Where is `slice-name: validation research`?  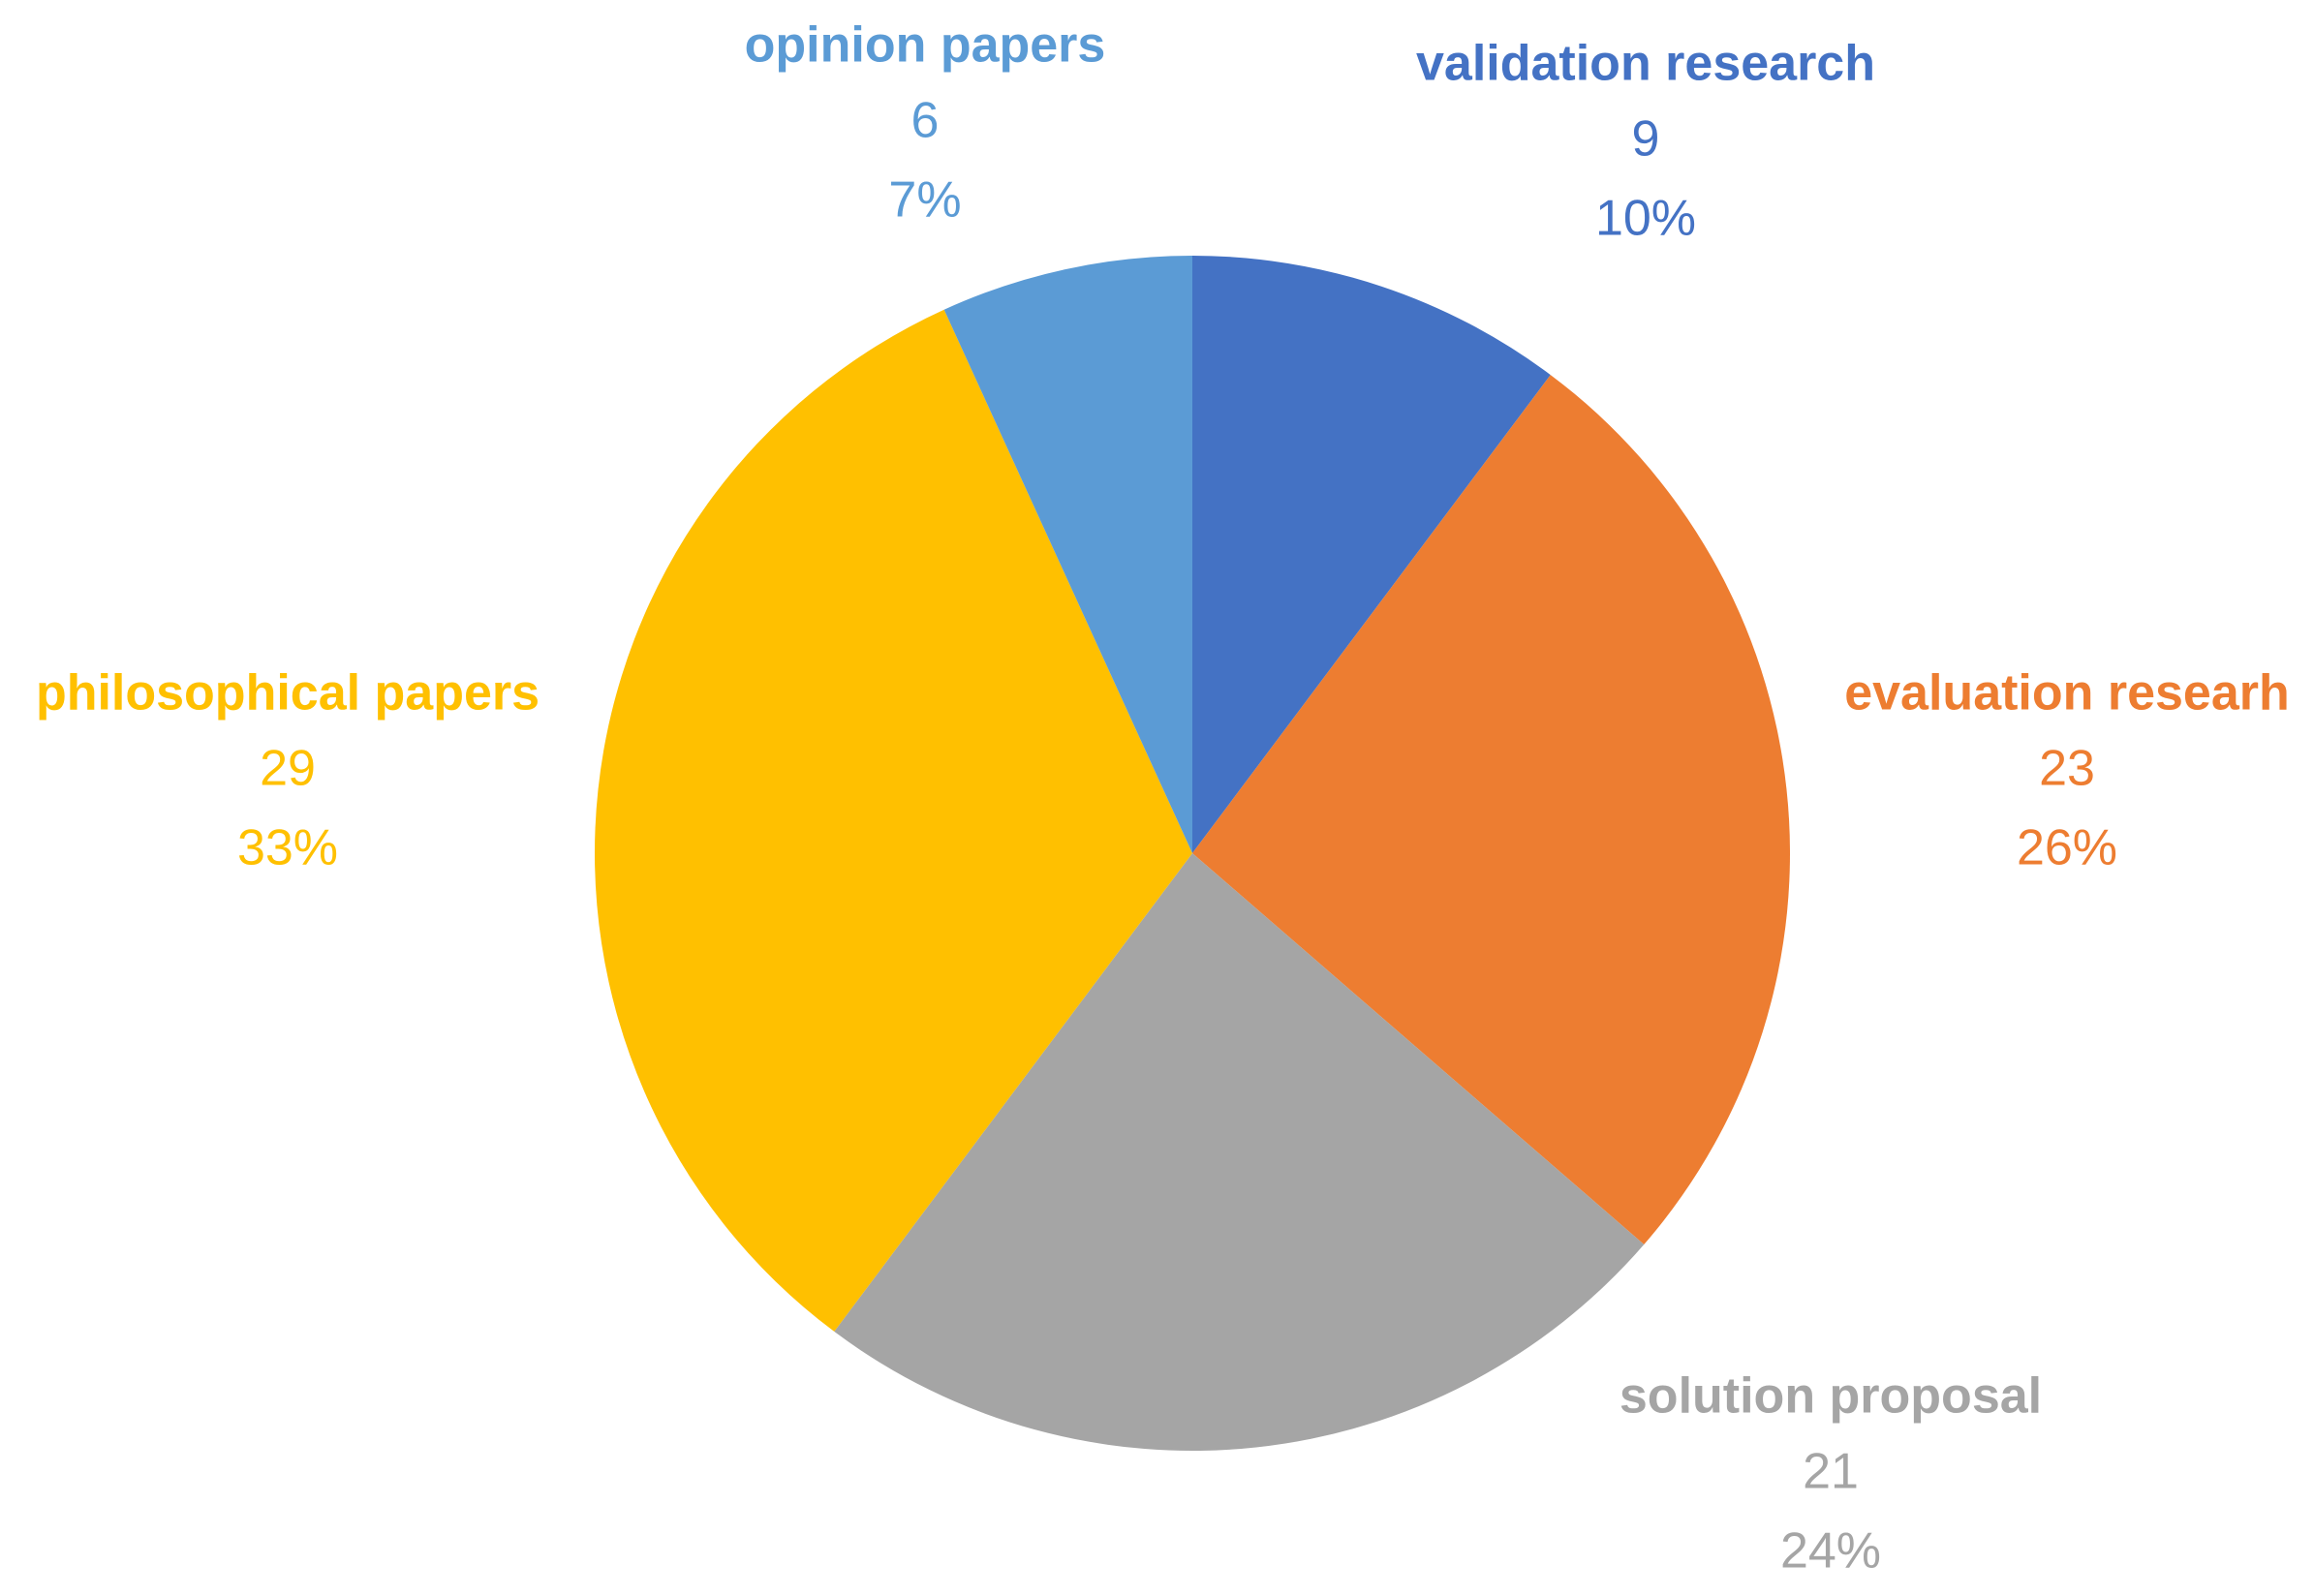 slice-name: validation research is located at coordinates (1645, 64).